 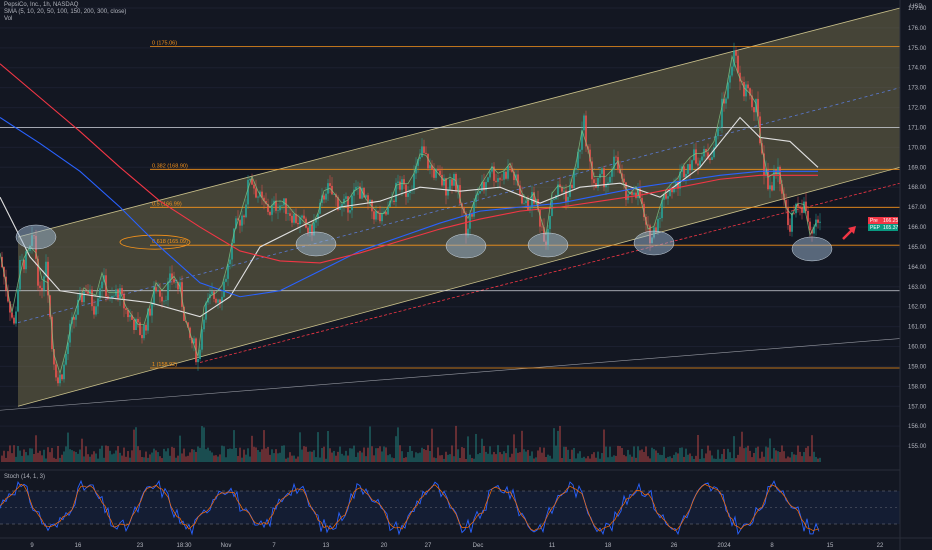 I want to click on time-tick: 16, so click(x=78, y=546).